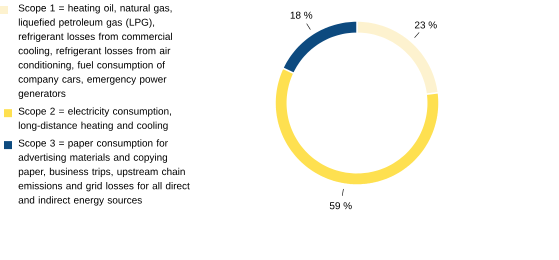 The image size is (559, 260). What do you see at coordinates (94, 119) in the screenshot?
I see `legend-label: Scope 2 = electricity consumption, long-distance heating and cooling` at bounding box center [94, 119].